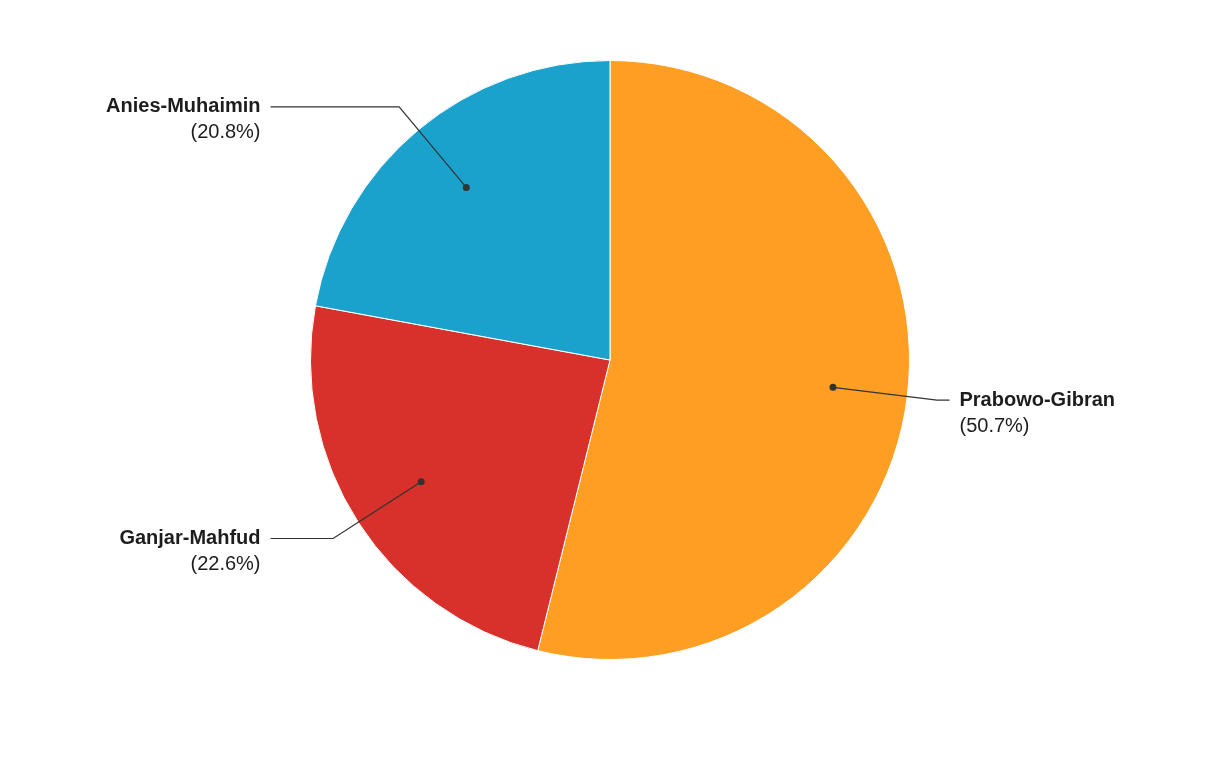  I want to click on slice-label: Anies-Muhaimin, so click(183, 105).